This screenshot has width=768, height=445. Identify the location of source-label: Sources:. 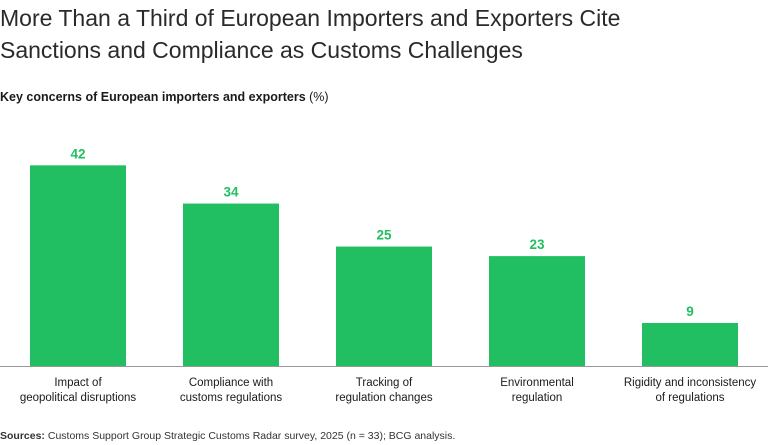
(22, 436).